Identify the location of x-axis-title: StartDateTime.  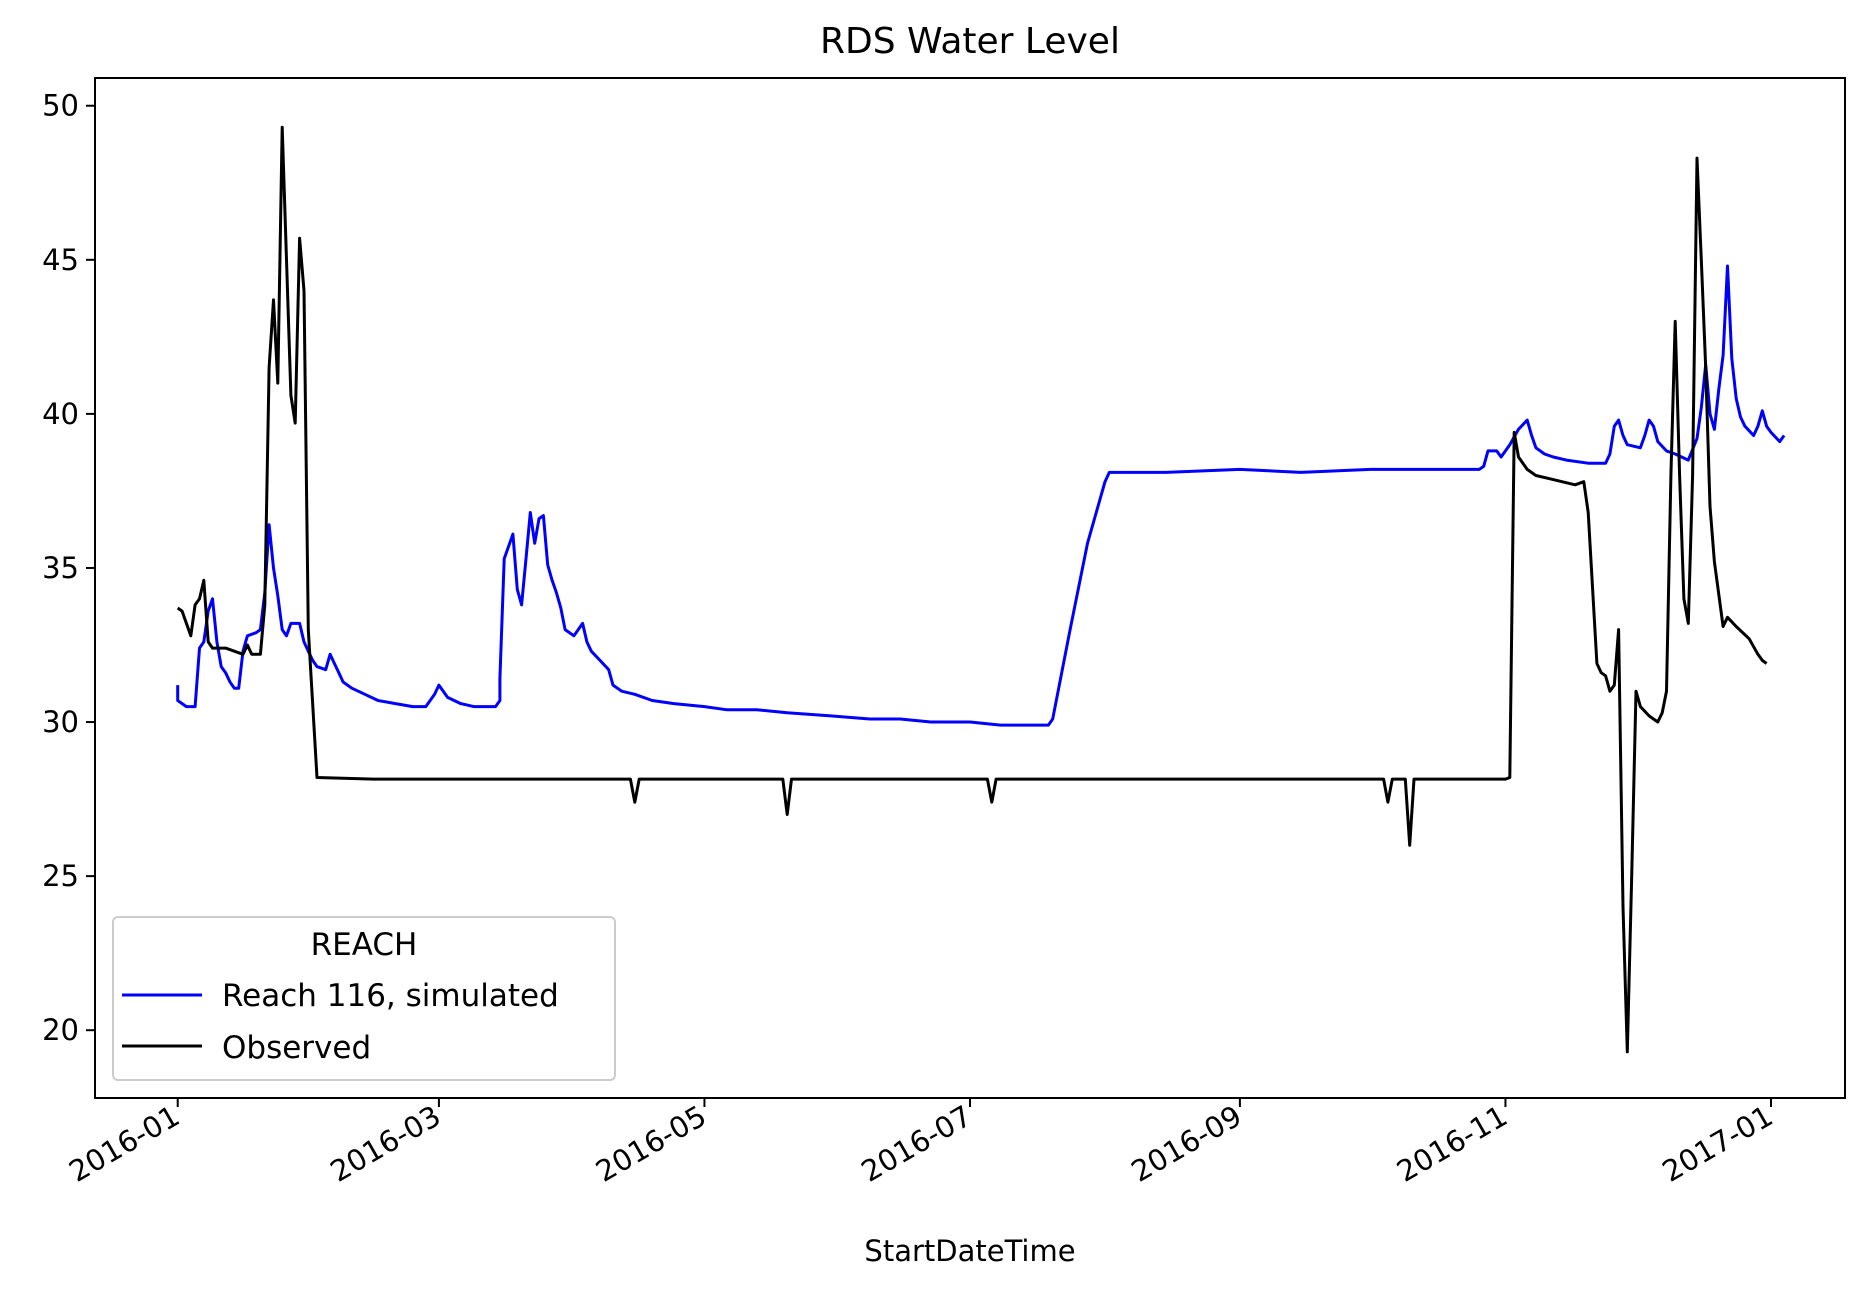
(969, 1251).